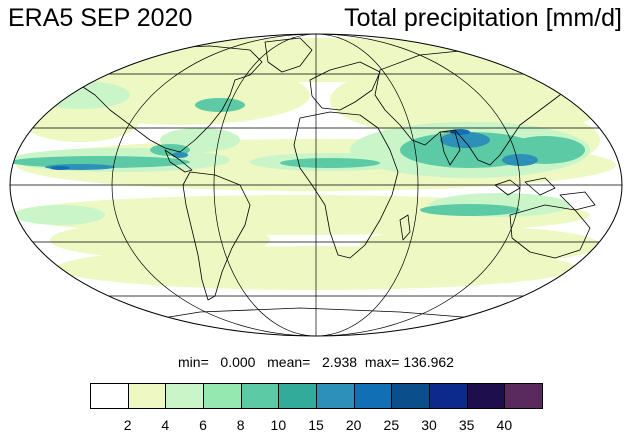 This screenshot has width=632, height=439. What do you see at coordinates (391, 425) in the screenshot?
I see `colorbar-tick-label: 25` at bounding box center [391, 425].